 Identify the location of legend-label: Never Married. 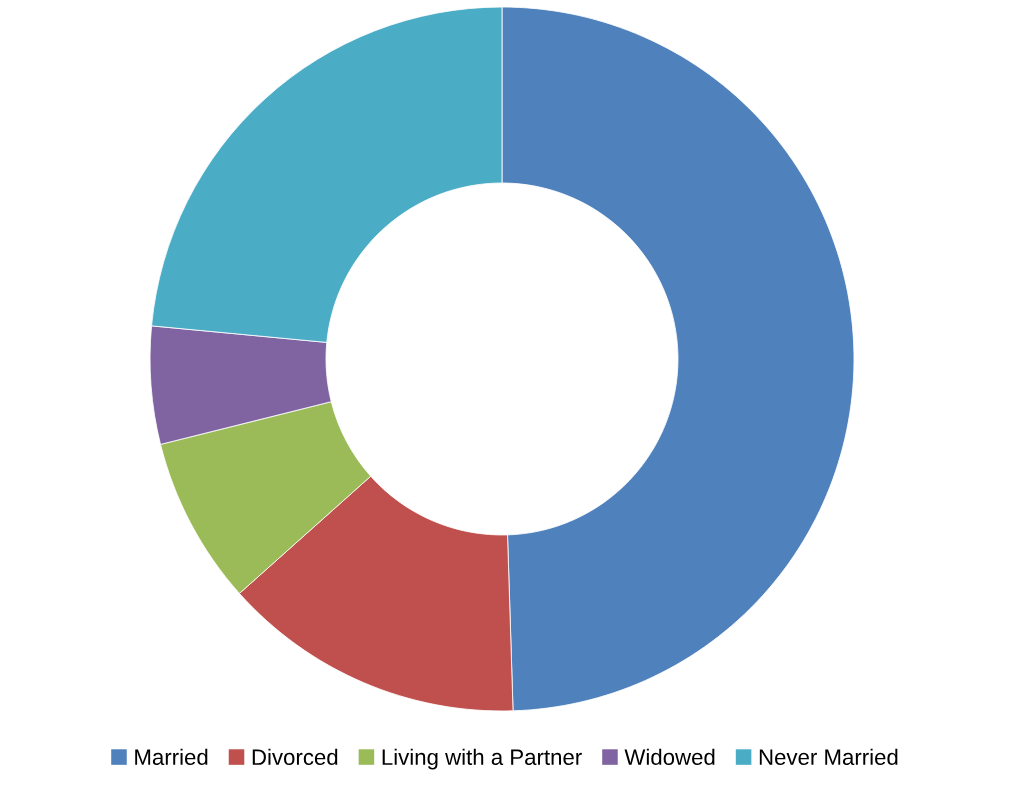
(828, 757).